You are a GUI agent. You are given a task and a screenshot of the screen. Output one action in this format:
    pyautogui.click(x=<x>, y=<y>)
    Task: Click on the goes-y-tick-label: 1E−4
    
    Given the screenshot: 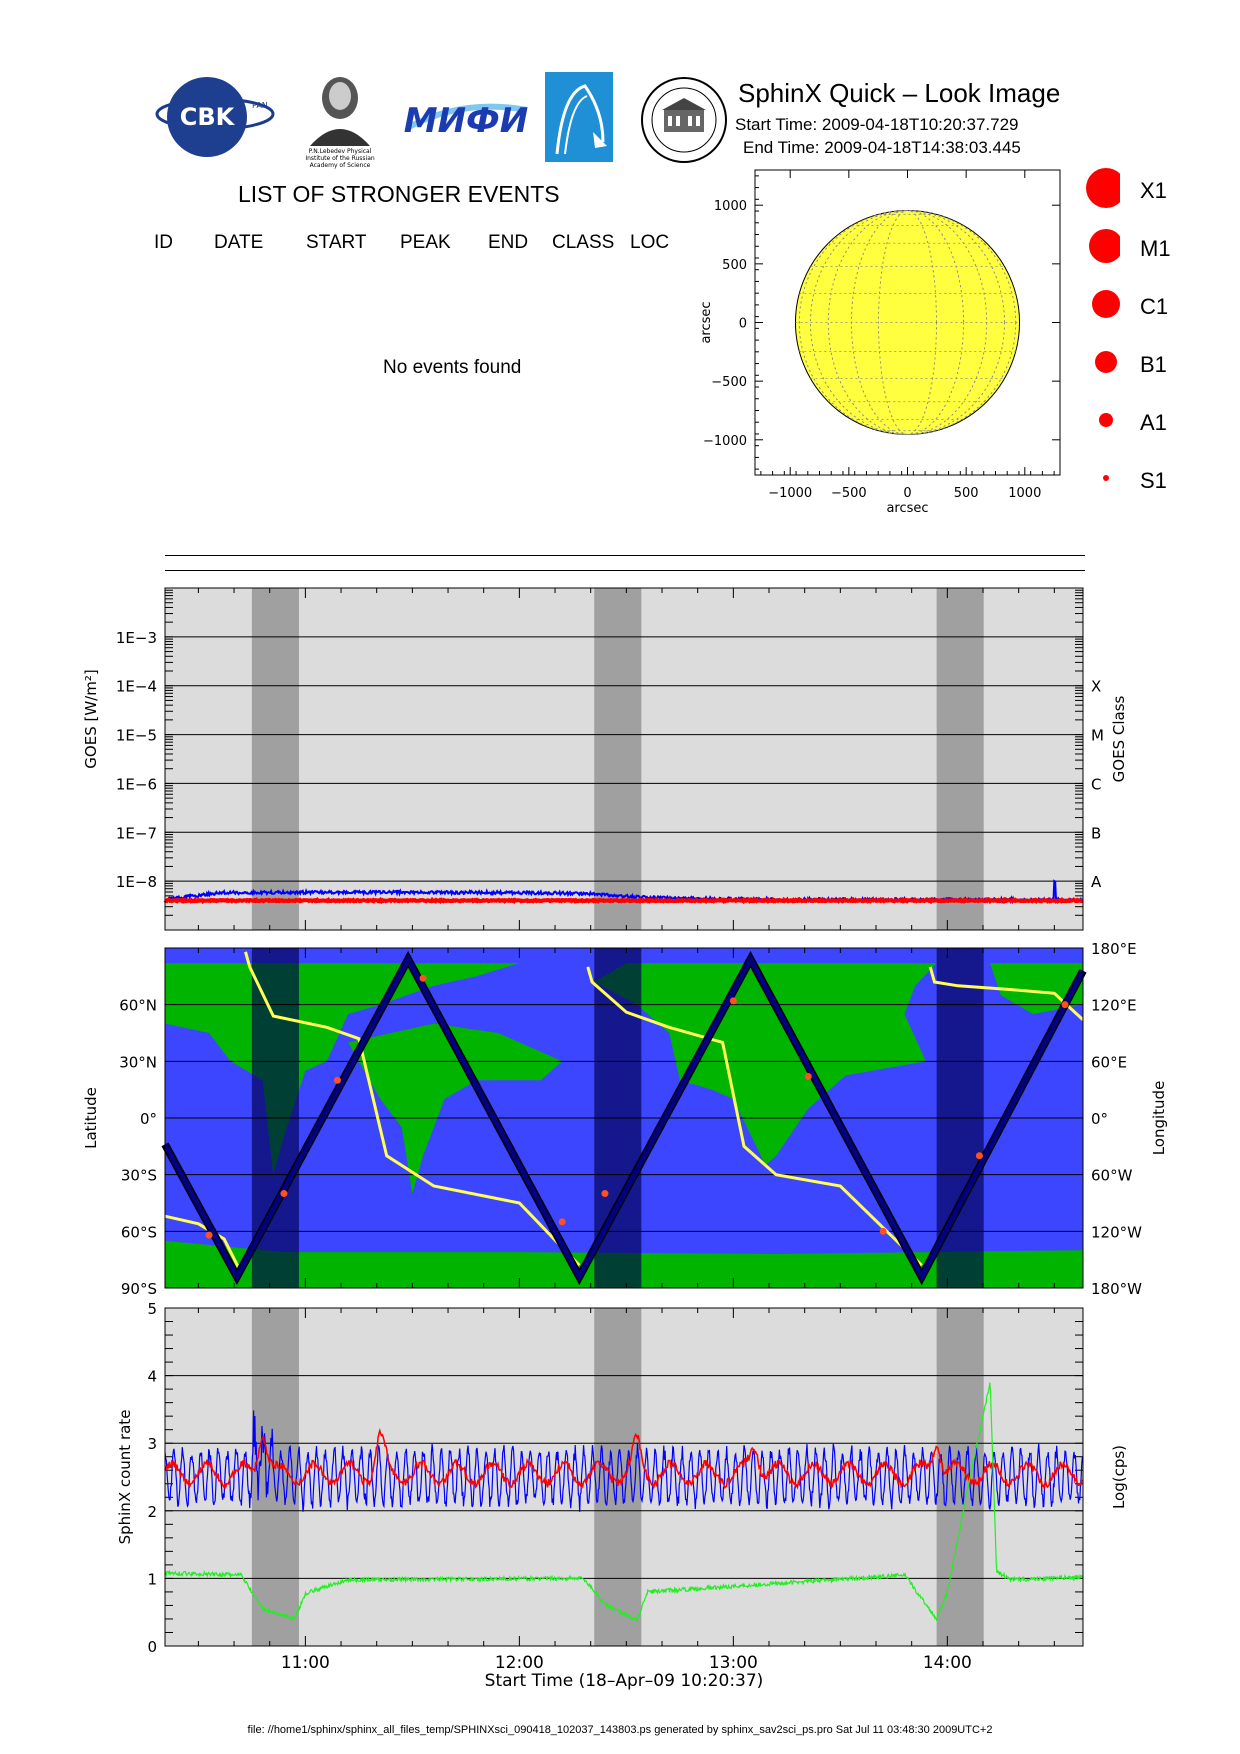 What is the action you would take?
    pyautogui.click(x=136, y=687)
    